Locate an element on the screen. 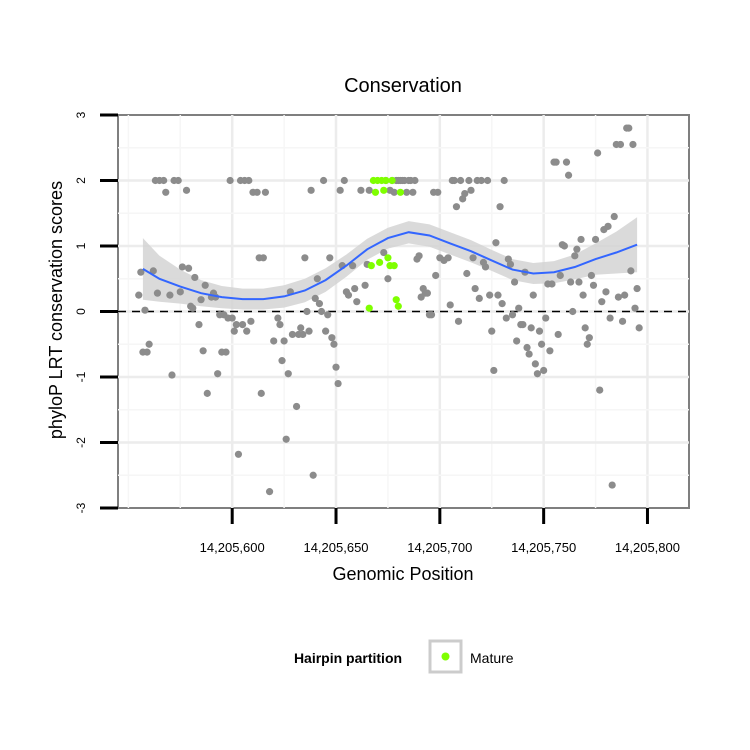 The height and width of the screenshot is (750, 750). y-tick-label: 2 is located at coordinates (81, 180).